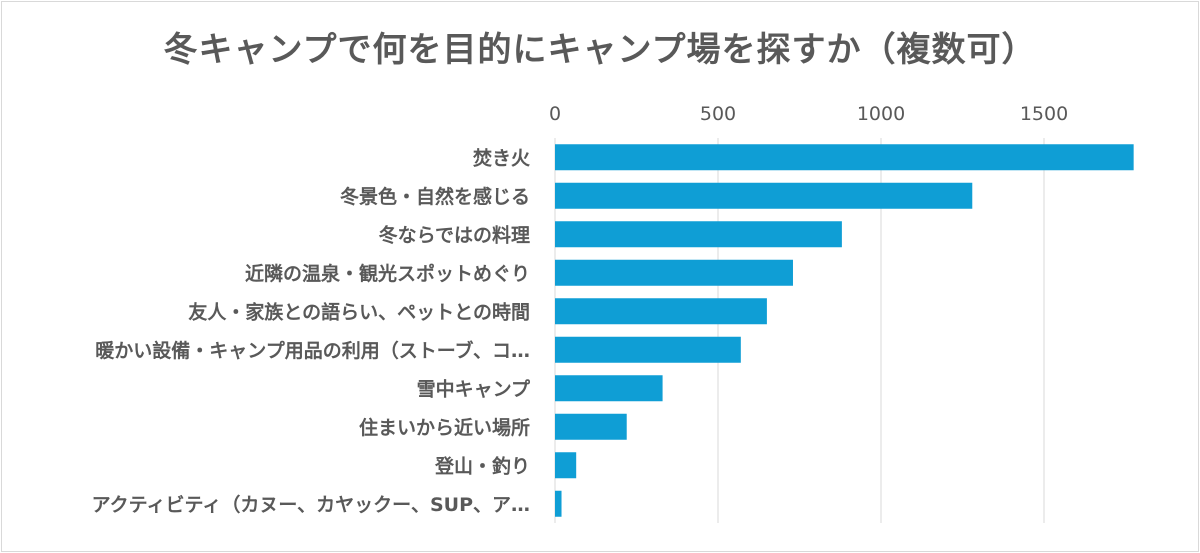  I want to click on category-label: 冬景色・自然を感じる, so click(435, 196).